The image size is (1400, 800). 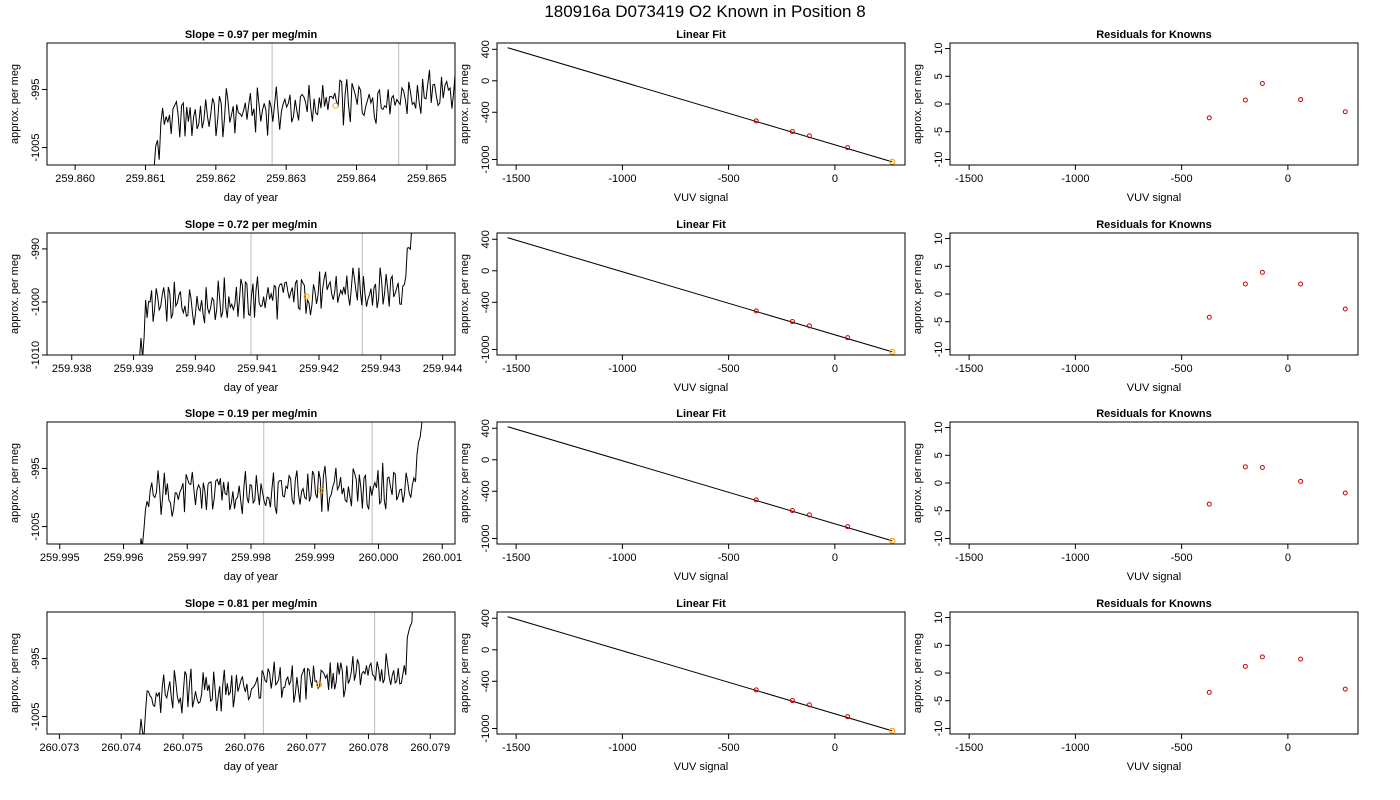 What do you see at coordinates (36, 717) in the screenshot?
I see `y-tick-label: -1005` at bounding box center [36, 717].